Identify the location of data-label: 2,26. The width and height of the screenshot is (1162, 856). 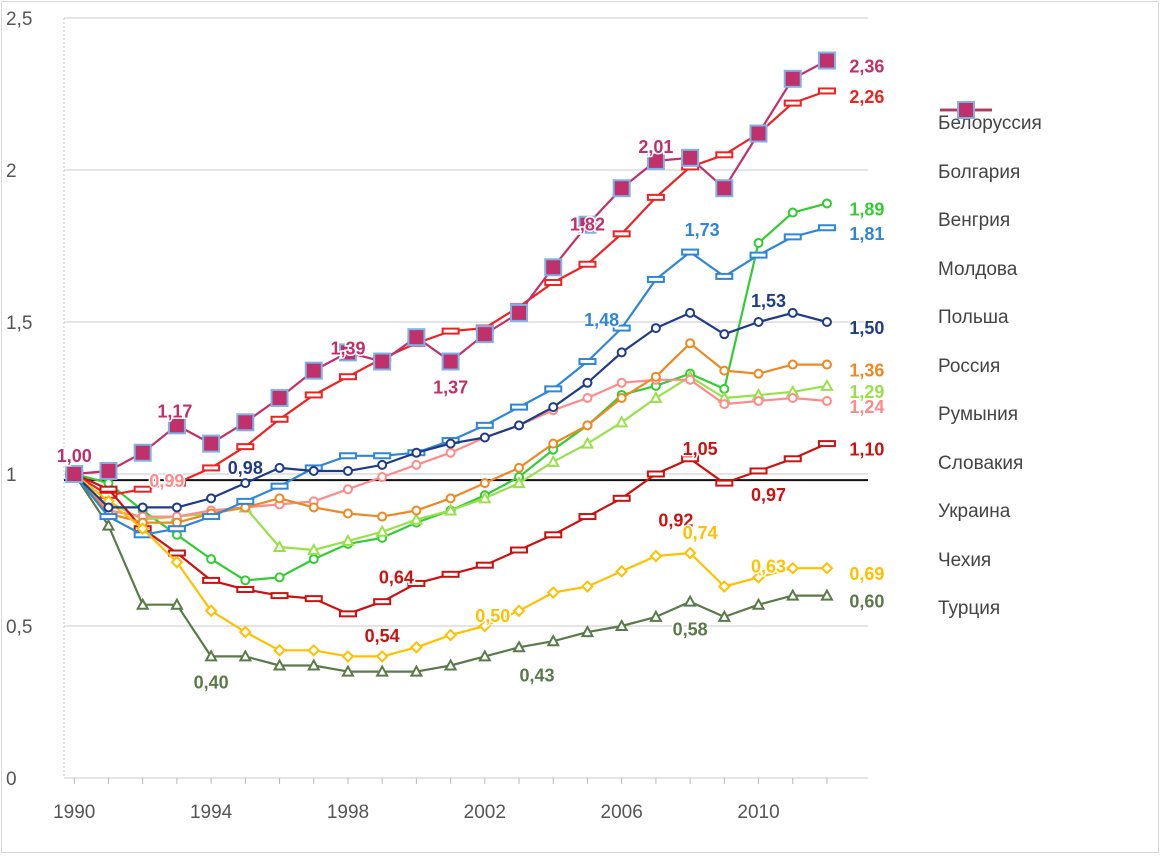
(866, 97).